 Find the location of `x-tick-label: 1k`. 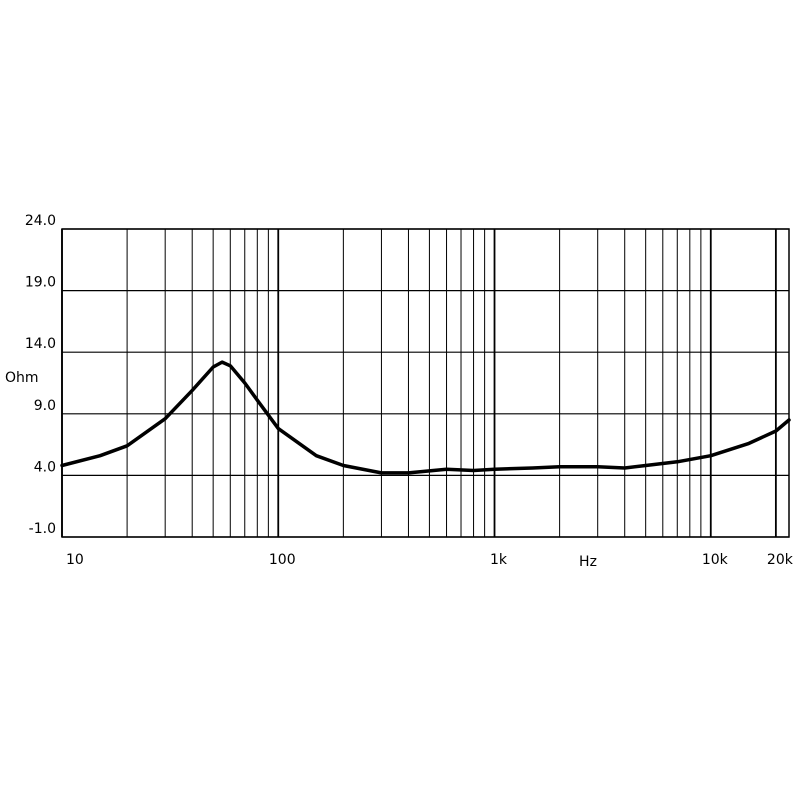

x-tick-label: 1k is located at coordinates (499, 560).